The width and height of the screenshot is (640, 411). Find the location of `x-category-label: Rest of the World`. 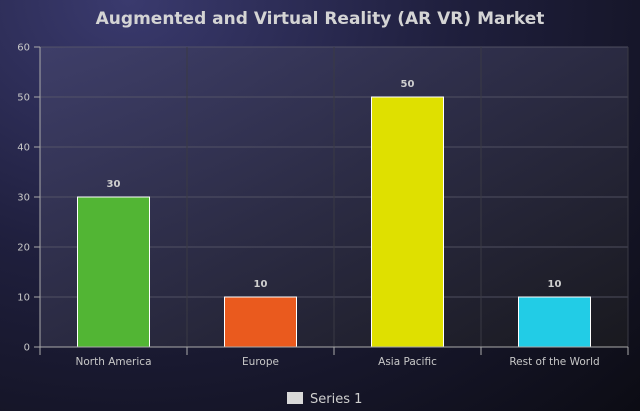

x-category-label: Rest of the World is located at coordinates (554, 362).